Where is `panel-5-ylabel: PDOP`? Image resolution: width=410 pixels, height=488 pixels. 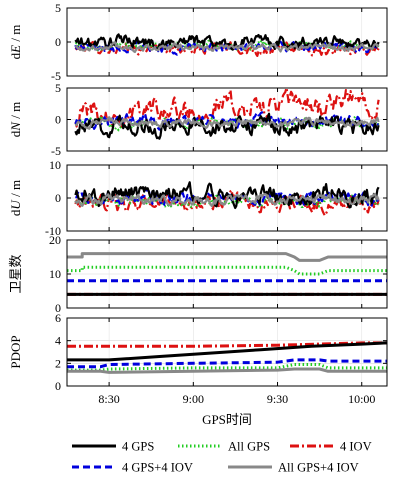 panel-5-ylabel: PDOP is located at coordinates (15, 351).